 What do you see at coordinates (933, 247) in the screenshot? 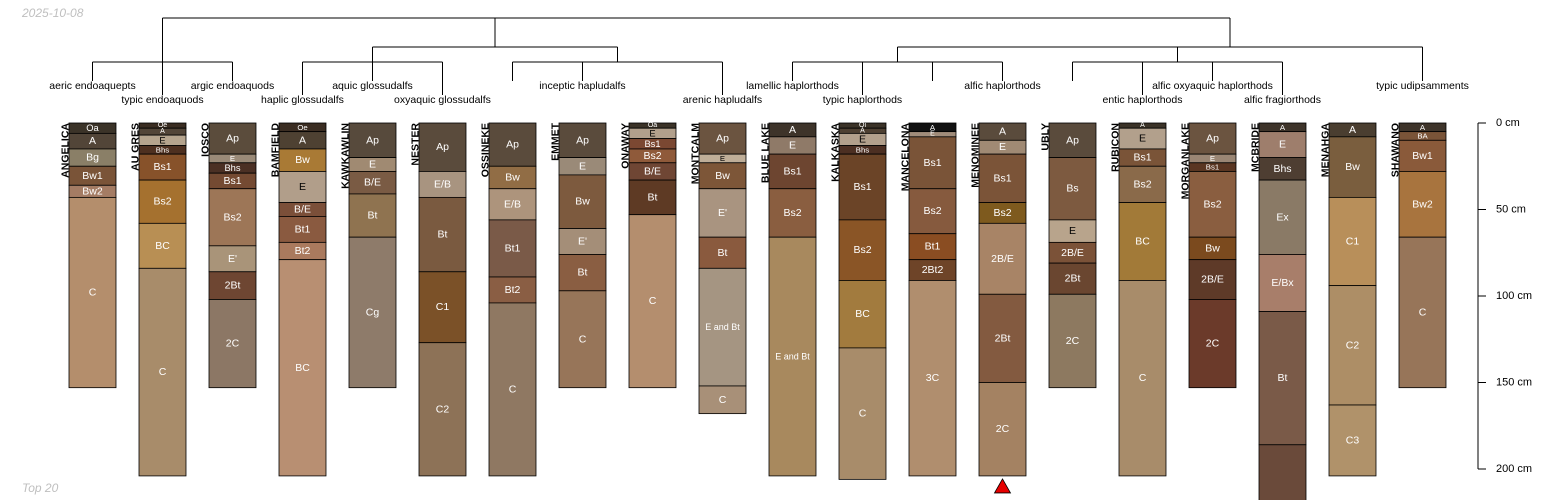
I see `horizon-label: Bt1` at bounding box center [933, 247].